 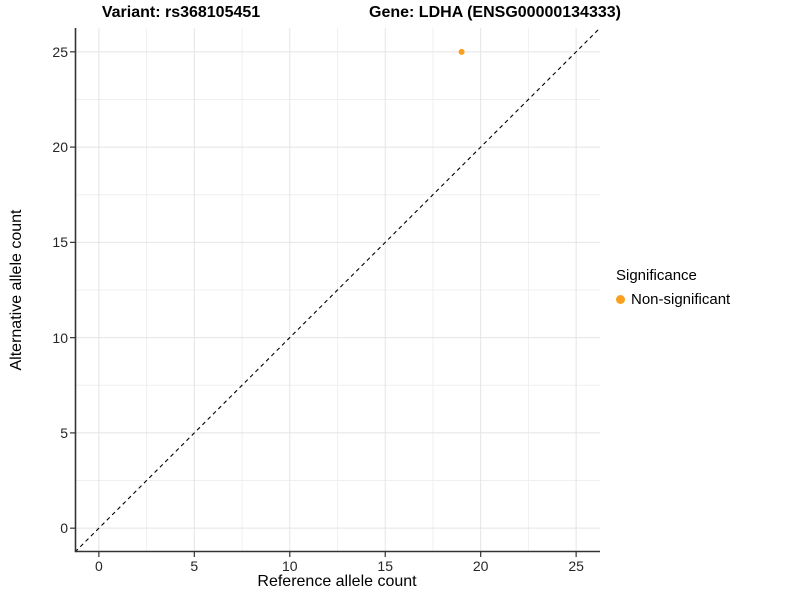 What do you see at coordinates (98, 566) in the screenshot?
I see `x-tick-label: 0` at bounding box center [98, 566].